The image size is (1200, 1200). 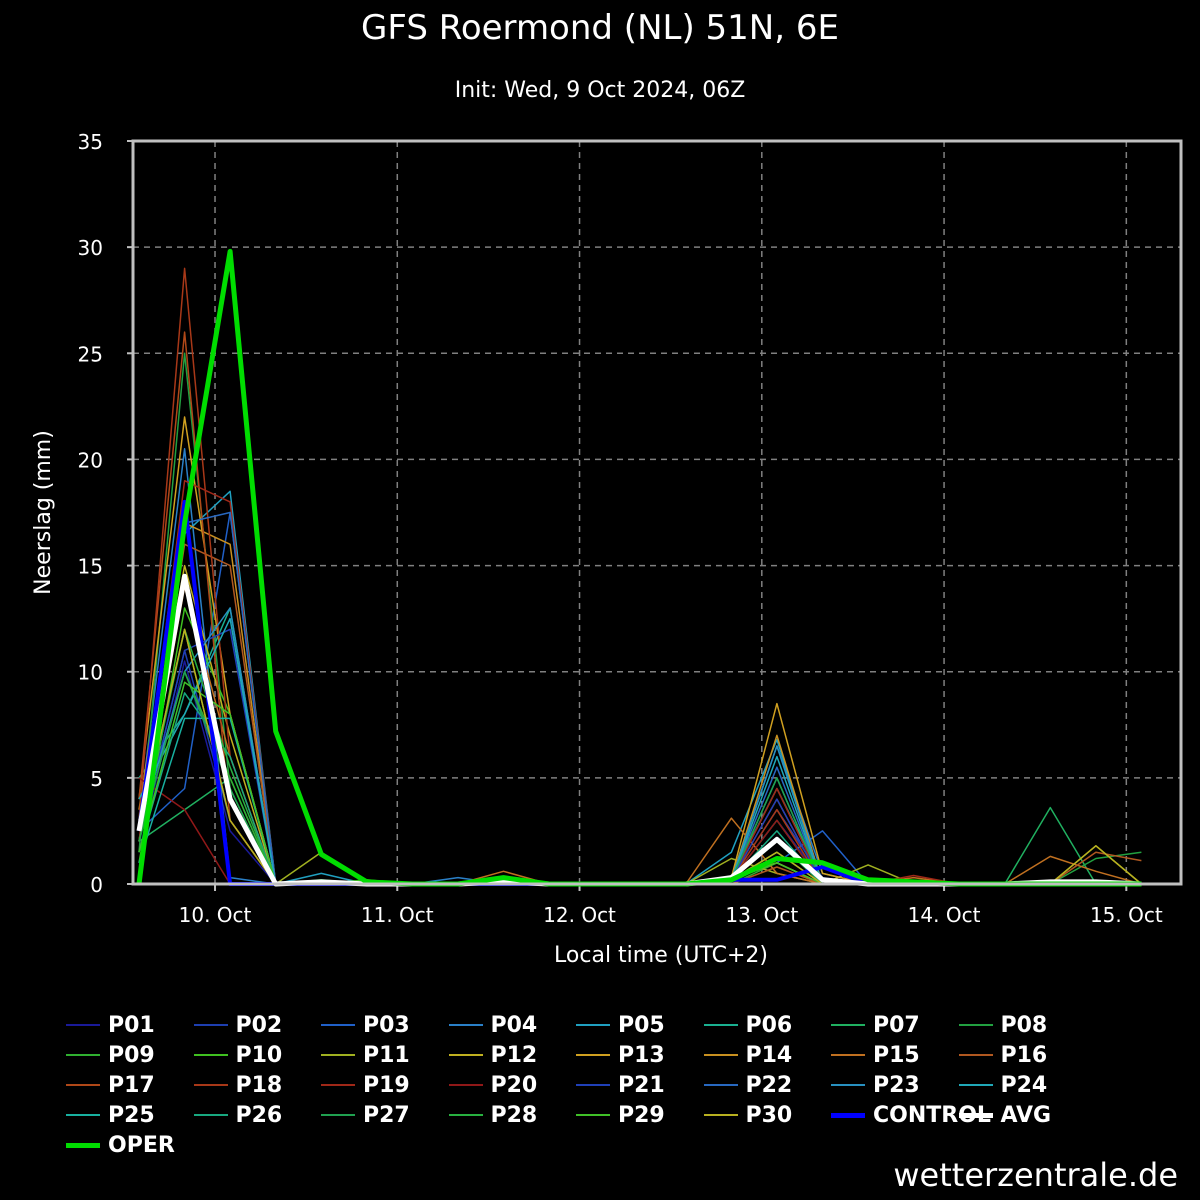 What do you see at coordinates (237, 1115) in the screenshot?
I see `legend-item-p26: P26` at bounding box center [237, 1115].